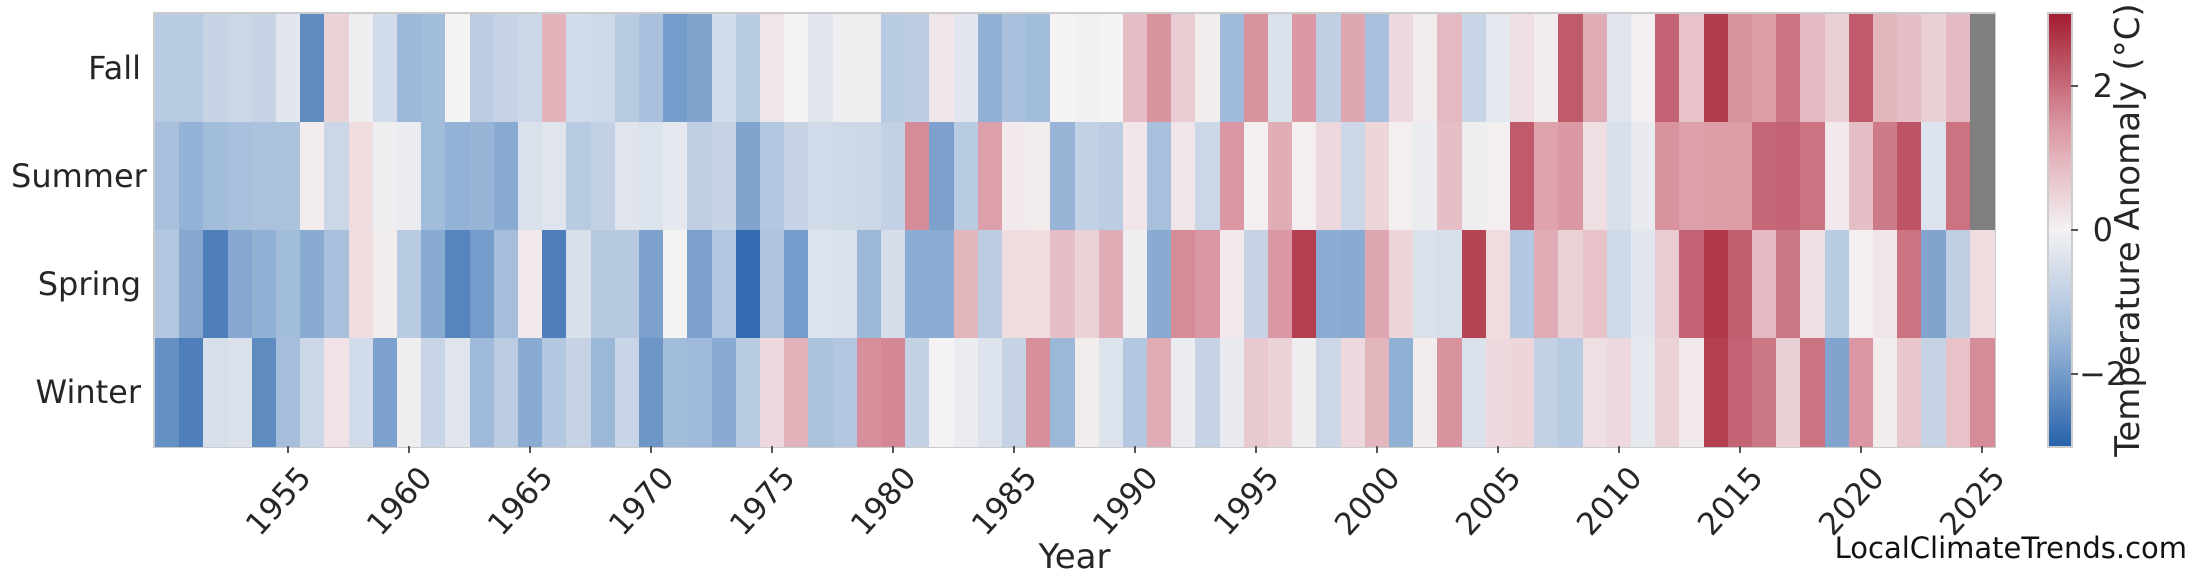 The width and height of the screenshot is (2200, 585). Describe the element at coordinates (2010, 548) in the screenshot. I see `watermark-text: LocalClimateTrends.com` at that location.